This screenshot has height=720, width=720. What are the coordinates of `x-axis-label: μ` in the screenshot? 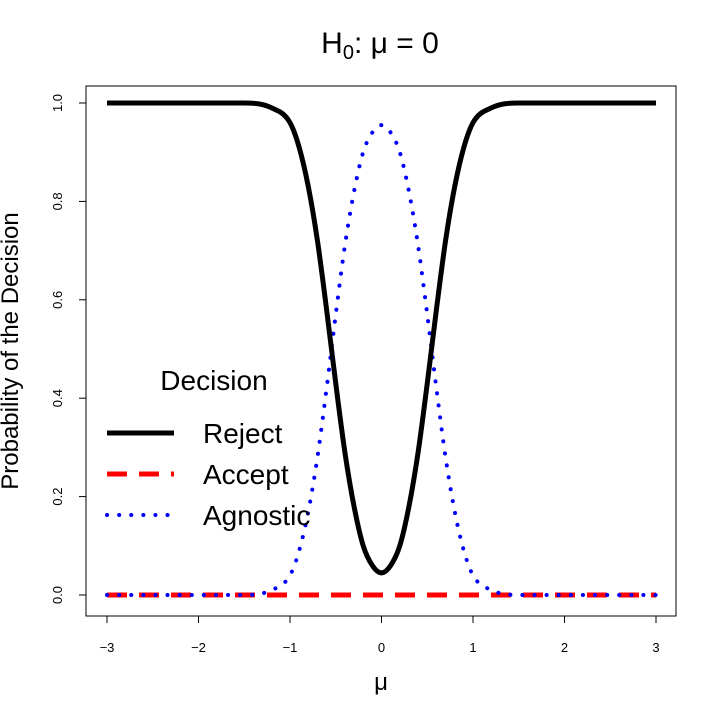 It's located at (381, 682).